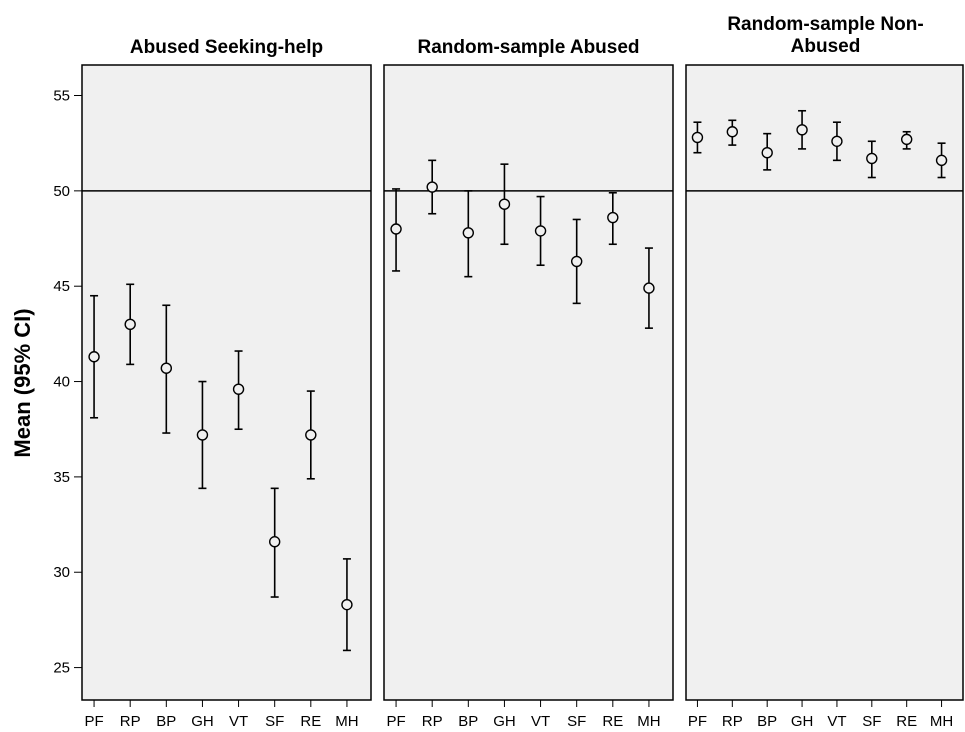 This screenshot has height=732, width=965. Describe the element at coordinates (61, 96) in the screenshot. I see `y-tick-label: 55` at that location.